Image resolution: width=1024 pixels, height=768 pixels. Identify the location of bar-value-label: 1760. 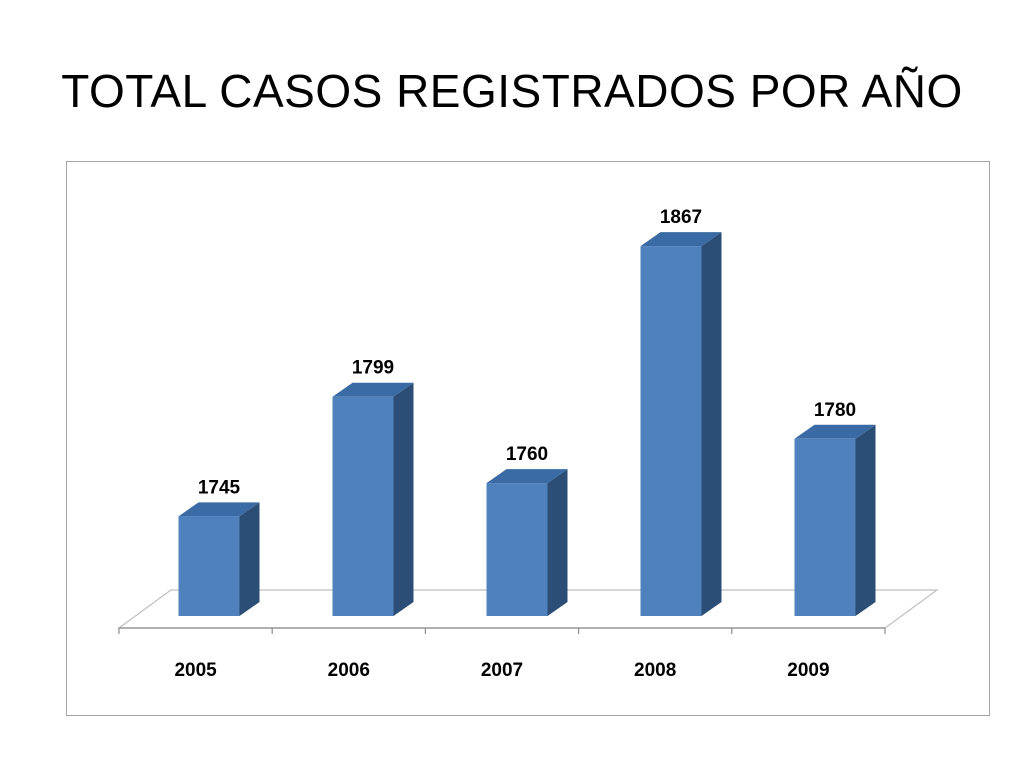
(527, 454).